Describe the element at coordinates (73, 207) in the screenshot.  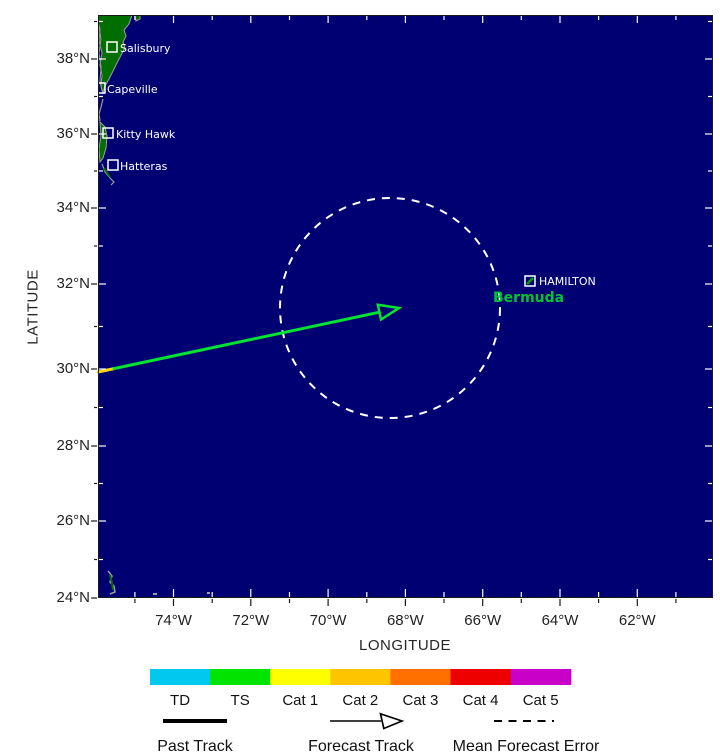
I see `y-tick-label: 34°N` at that location.